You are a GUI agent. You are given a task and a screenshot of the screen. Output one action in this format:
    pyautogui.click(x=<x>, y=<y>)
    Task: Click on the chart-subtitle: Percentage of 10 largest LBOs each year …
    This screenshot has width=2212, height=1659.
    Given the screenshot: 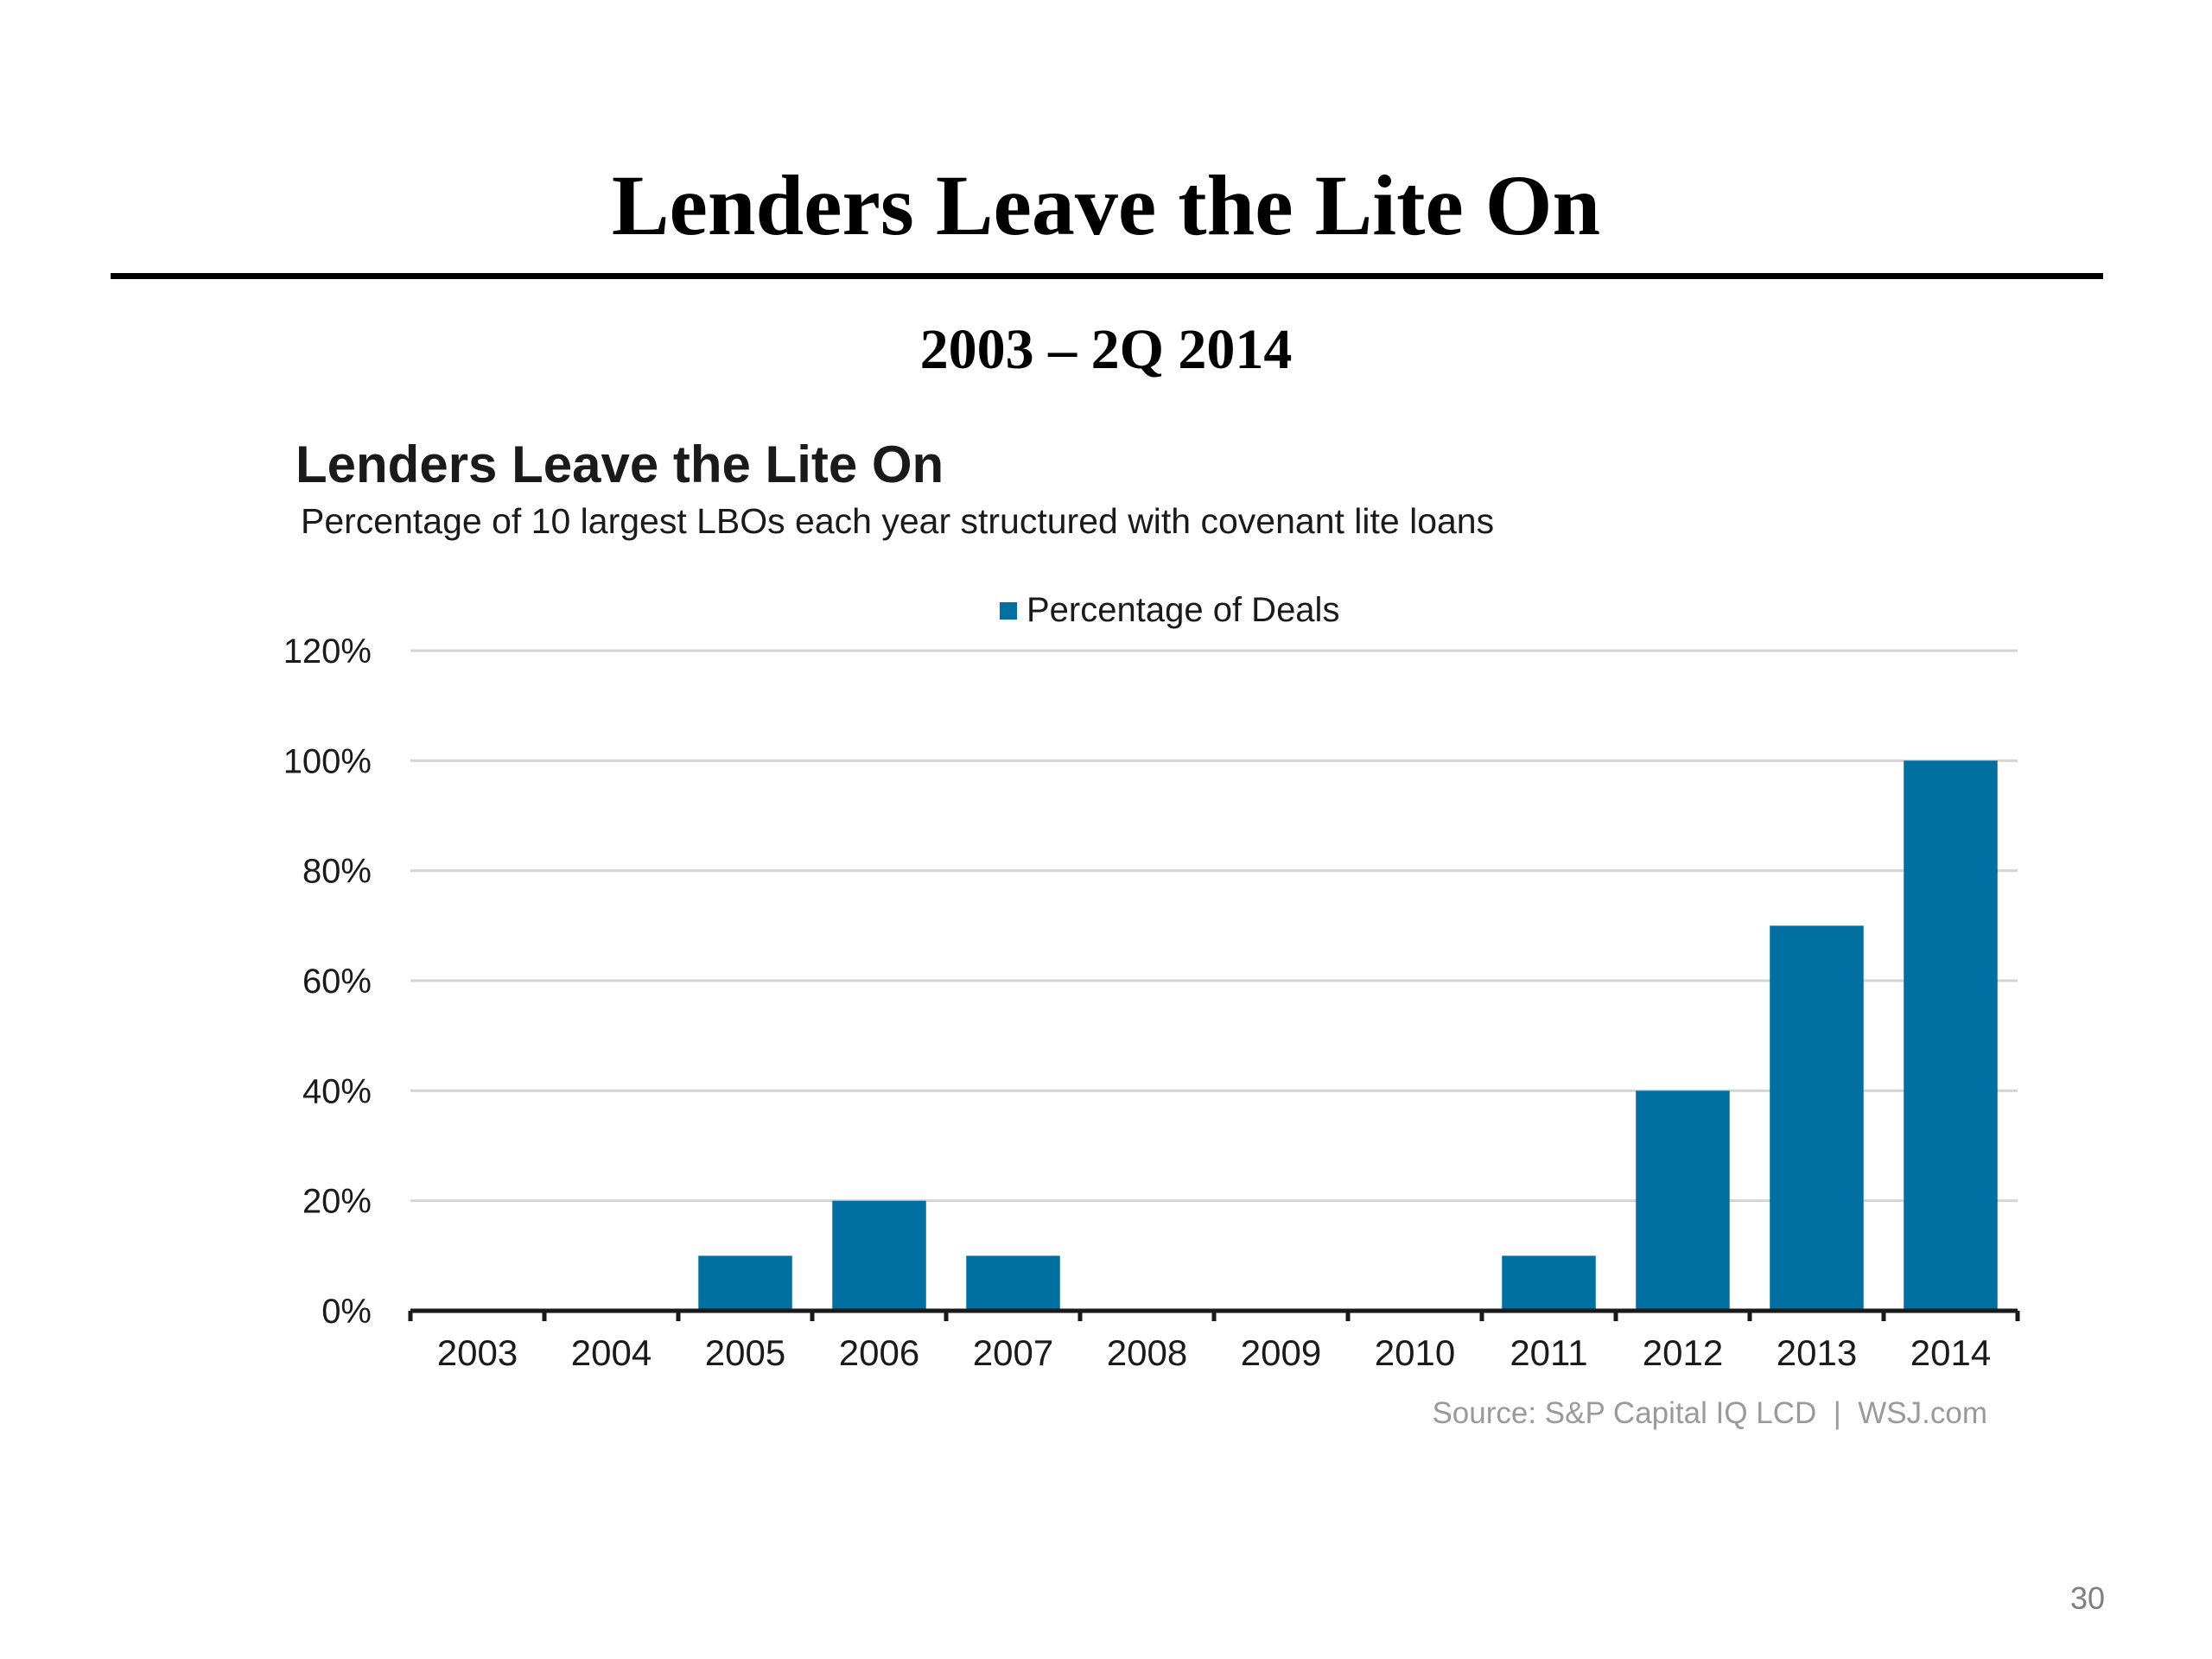 What is the action you would take?
    pyautogui.click(x=897, y=521)
    